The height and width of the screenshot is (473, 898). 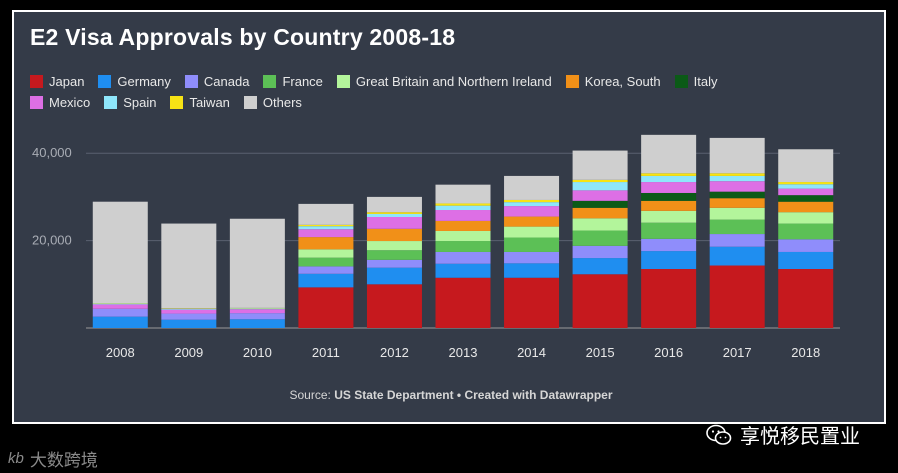 I want to click on source-prefix: Source:, so click(x=312, y=395).